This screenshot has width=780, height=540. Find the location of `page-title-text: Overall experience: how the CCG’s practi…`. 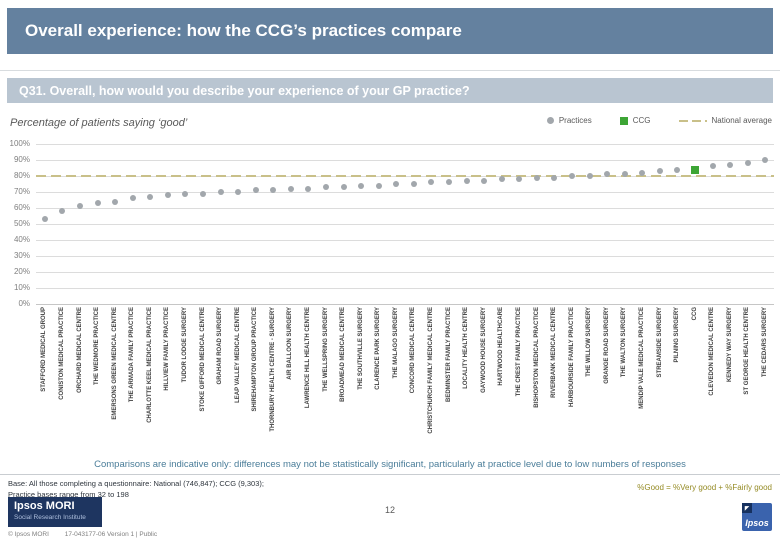

page-title-text: Overall experience: how the CCG’s practi… is located at coordinates (243, 30).